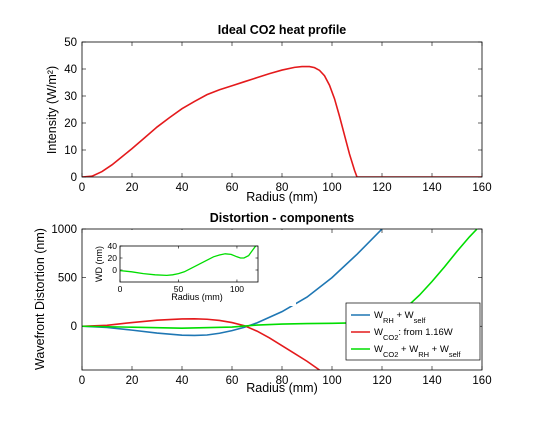  Describe the element at coordinates (232, 381) in the screenshot. I see `bottom-plot-x-tick-label: 60` at that location.